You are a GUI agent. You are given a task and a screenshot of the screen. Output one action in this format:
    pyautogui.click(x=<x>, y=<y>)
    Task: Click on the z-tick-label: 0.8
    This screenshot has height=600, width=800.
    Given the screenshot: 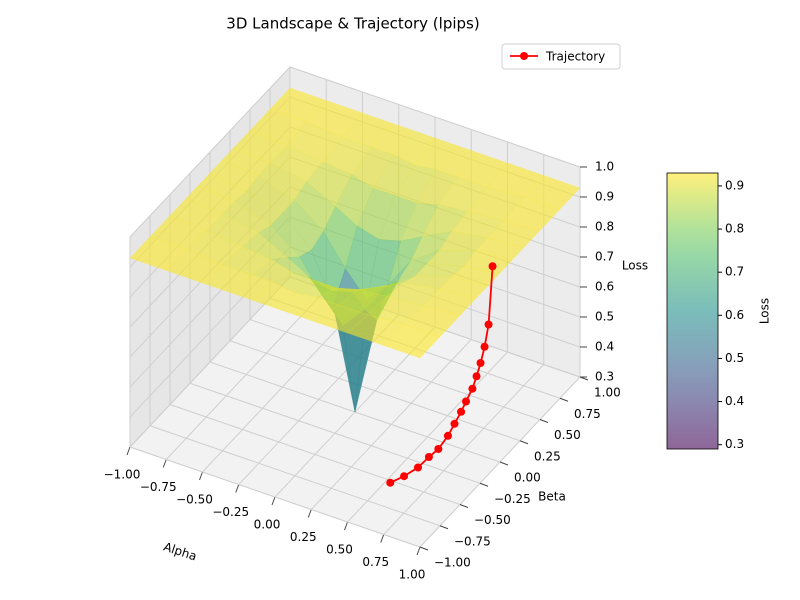 What is the action you would take?
    pyautogui.click(x=604, y=227)
    